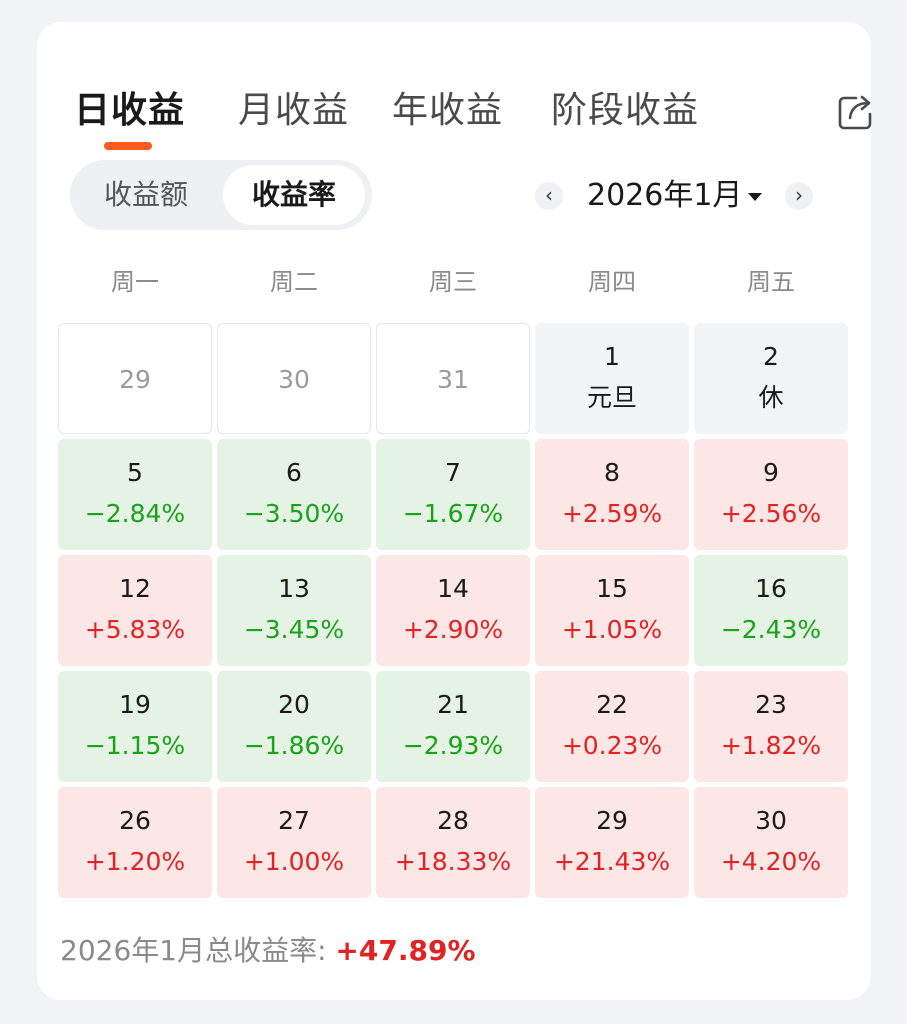 This screenshot has width=907, height=1024. I want to click on share-icon, so click(856, 112).